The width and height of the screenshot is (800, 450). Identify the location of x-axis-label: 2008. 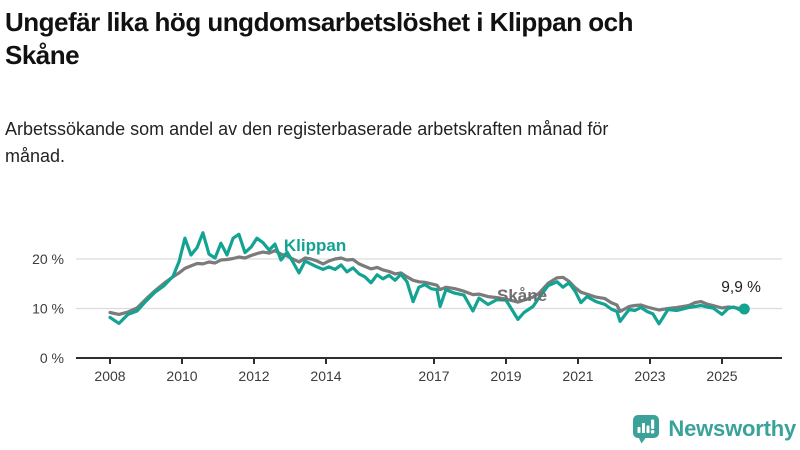
(109, 376).